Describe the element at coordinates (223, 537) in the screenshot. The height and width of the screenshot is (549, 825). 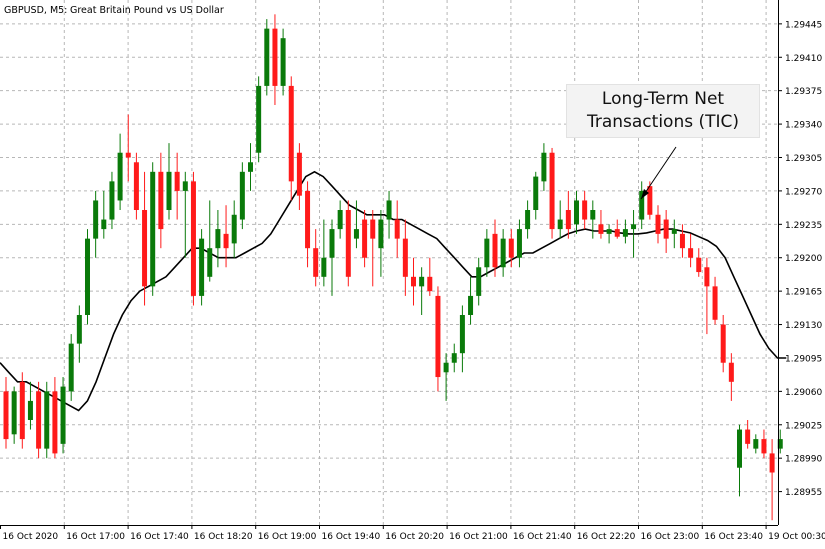
I see `x-tick-label: 16 Oct 18:20` at that location.